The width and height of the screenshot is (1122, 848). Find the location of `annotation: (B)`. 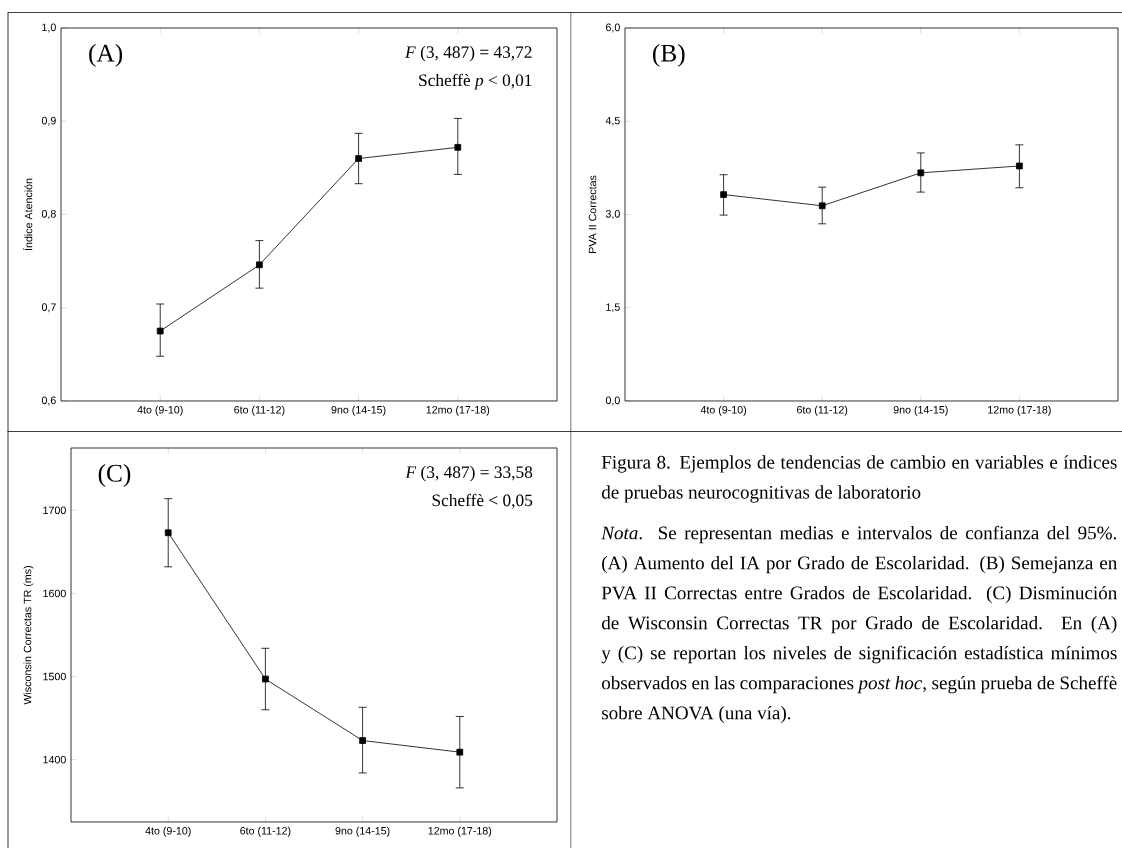

annotation: (B) is located at coordinates (669, 55).